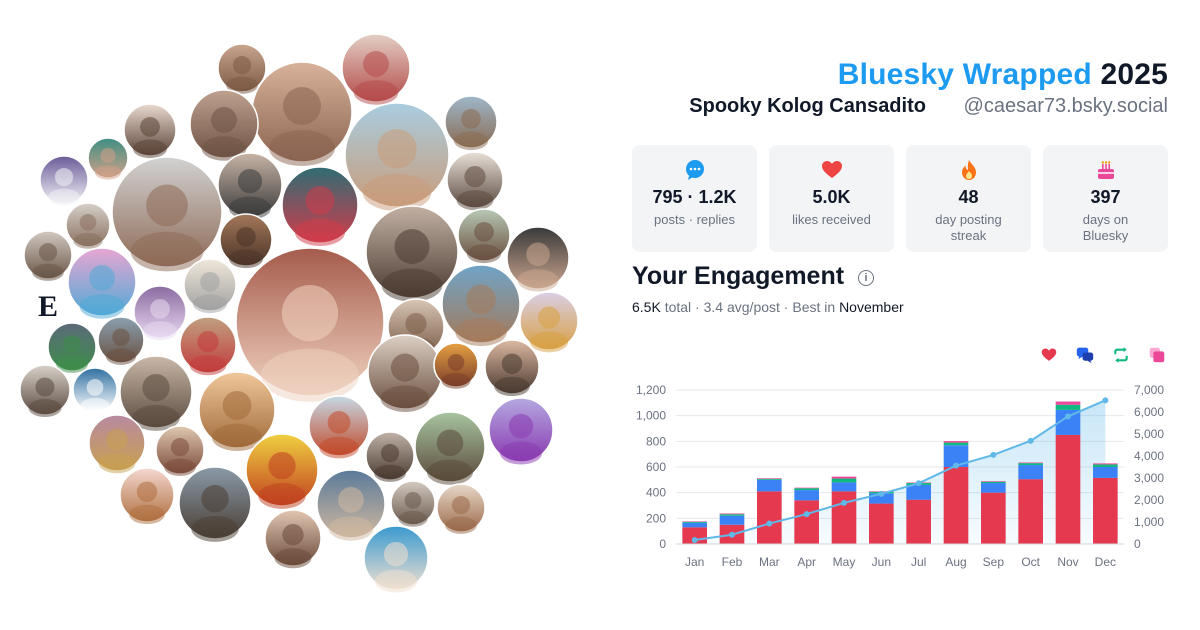 The height and width of the screenshot is (630, 1200). What do you see at coordinates (1065, 106) in the screenshot?
I see `user-handle: @caesar73.bsky.social` at bounding box center [1065, 106].